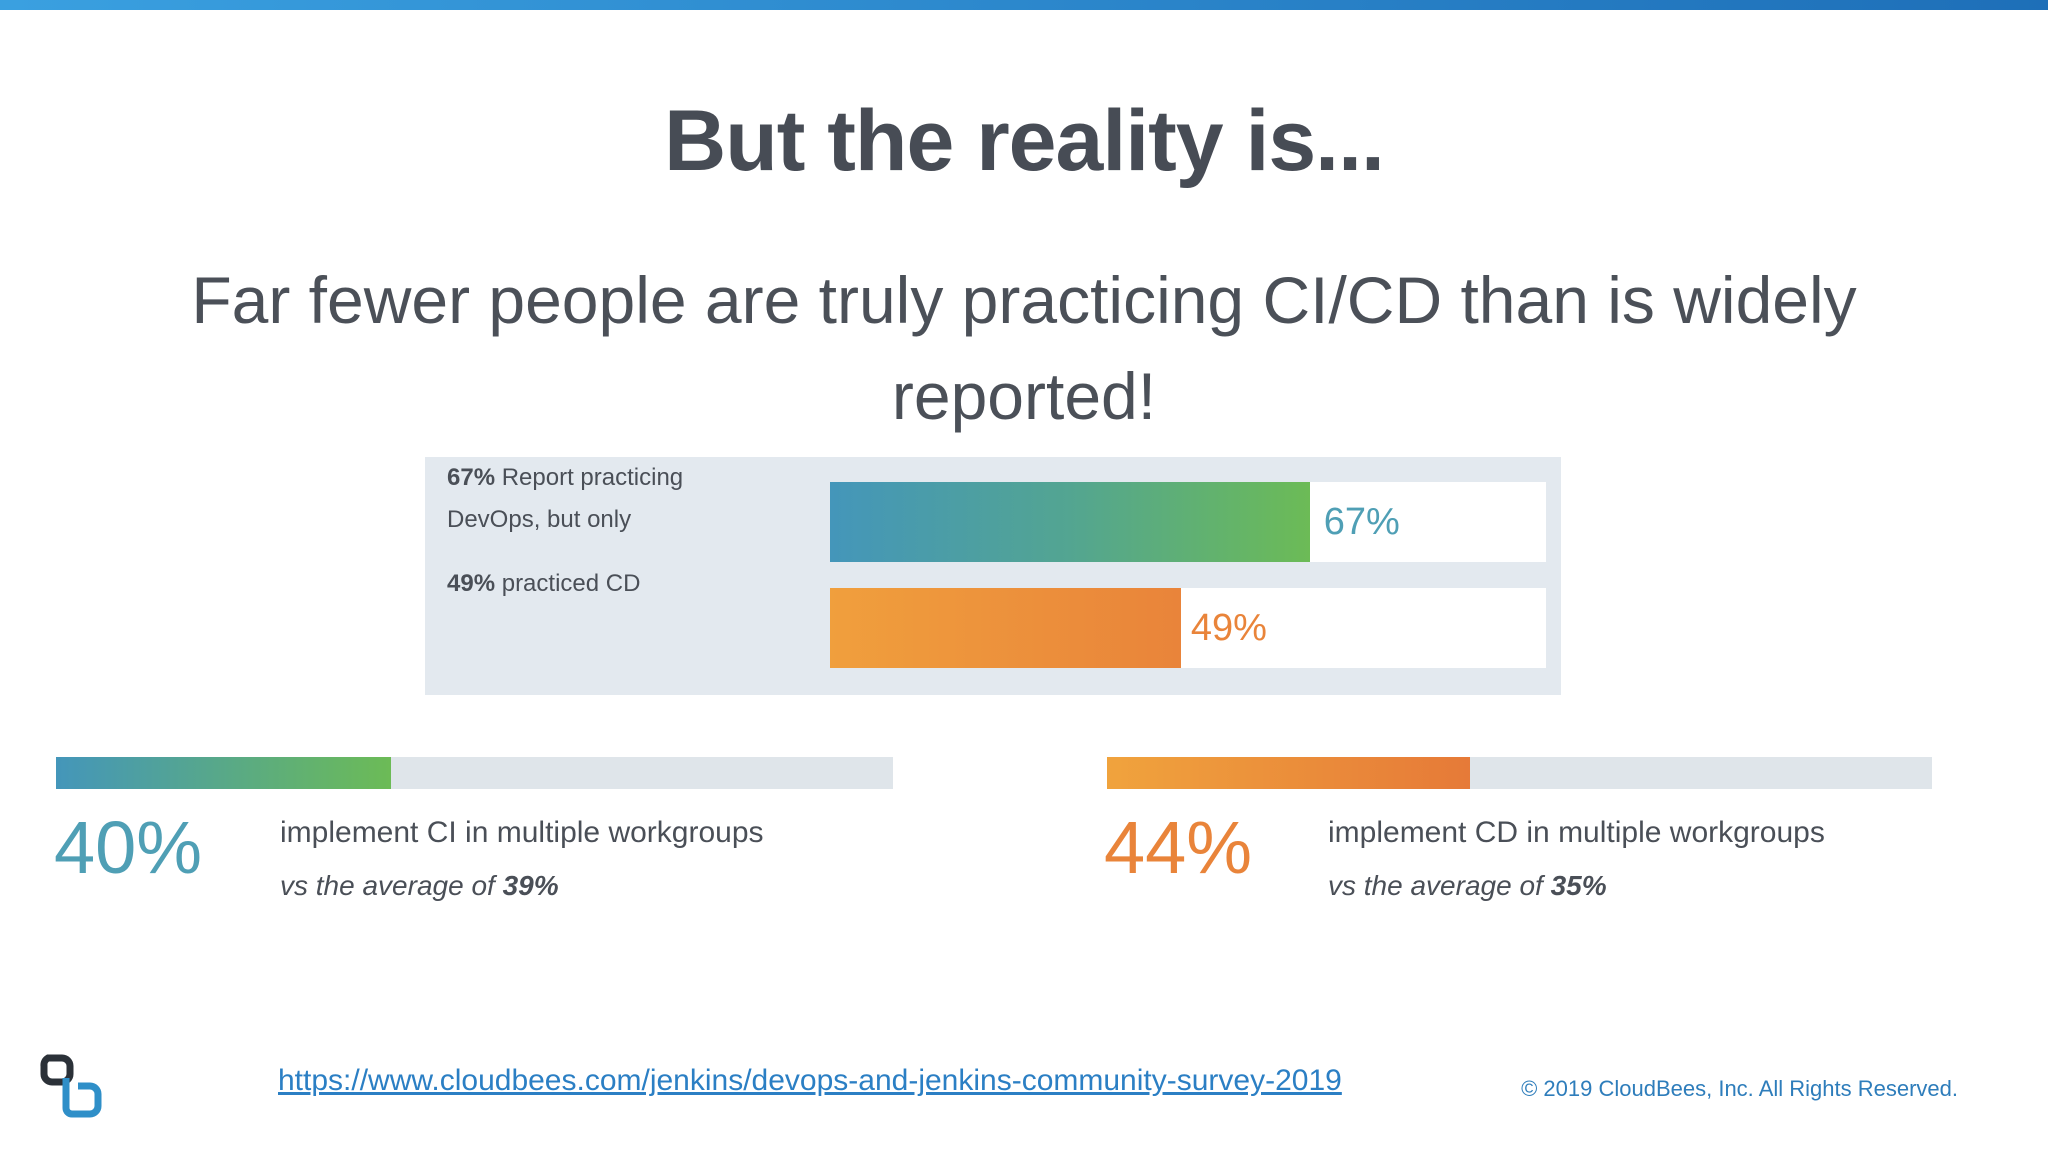 Image resolution: width=2048 pixels, height=1152 pixels. I want to click on cd-percentage: 44%, so click(1178, 847).